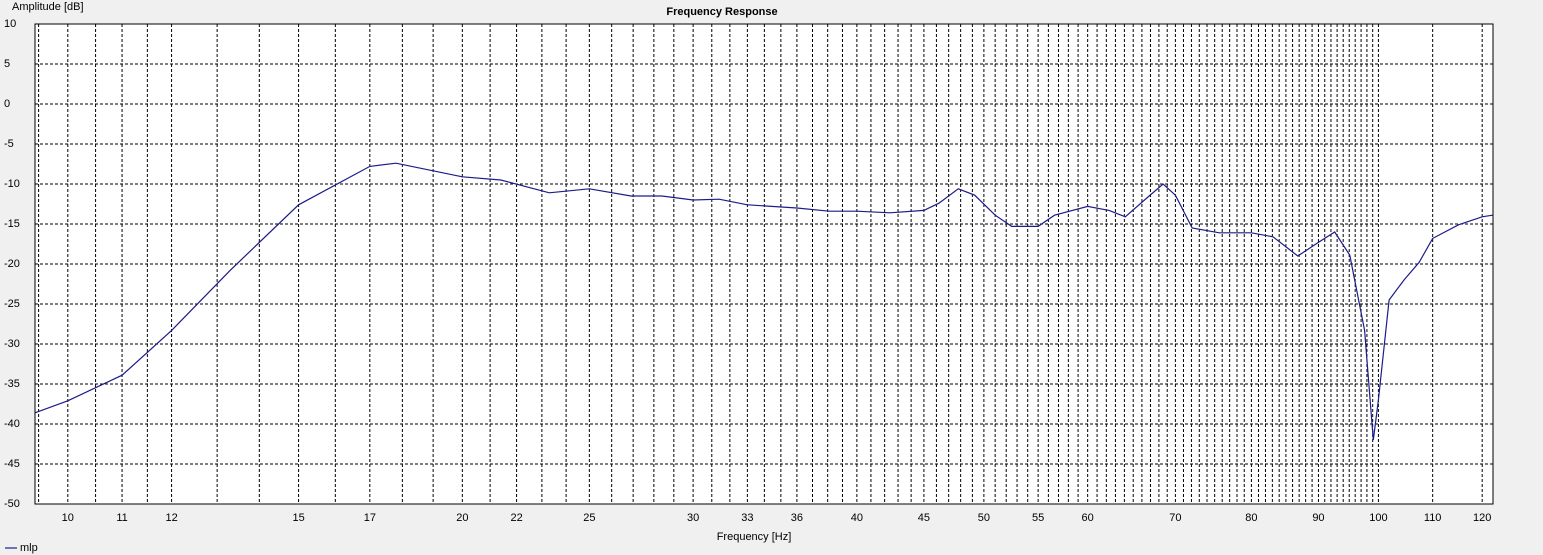 This screenshot has height=555, width=1543. I want to click on y-tick-label: -15, so click(12, 224).